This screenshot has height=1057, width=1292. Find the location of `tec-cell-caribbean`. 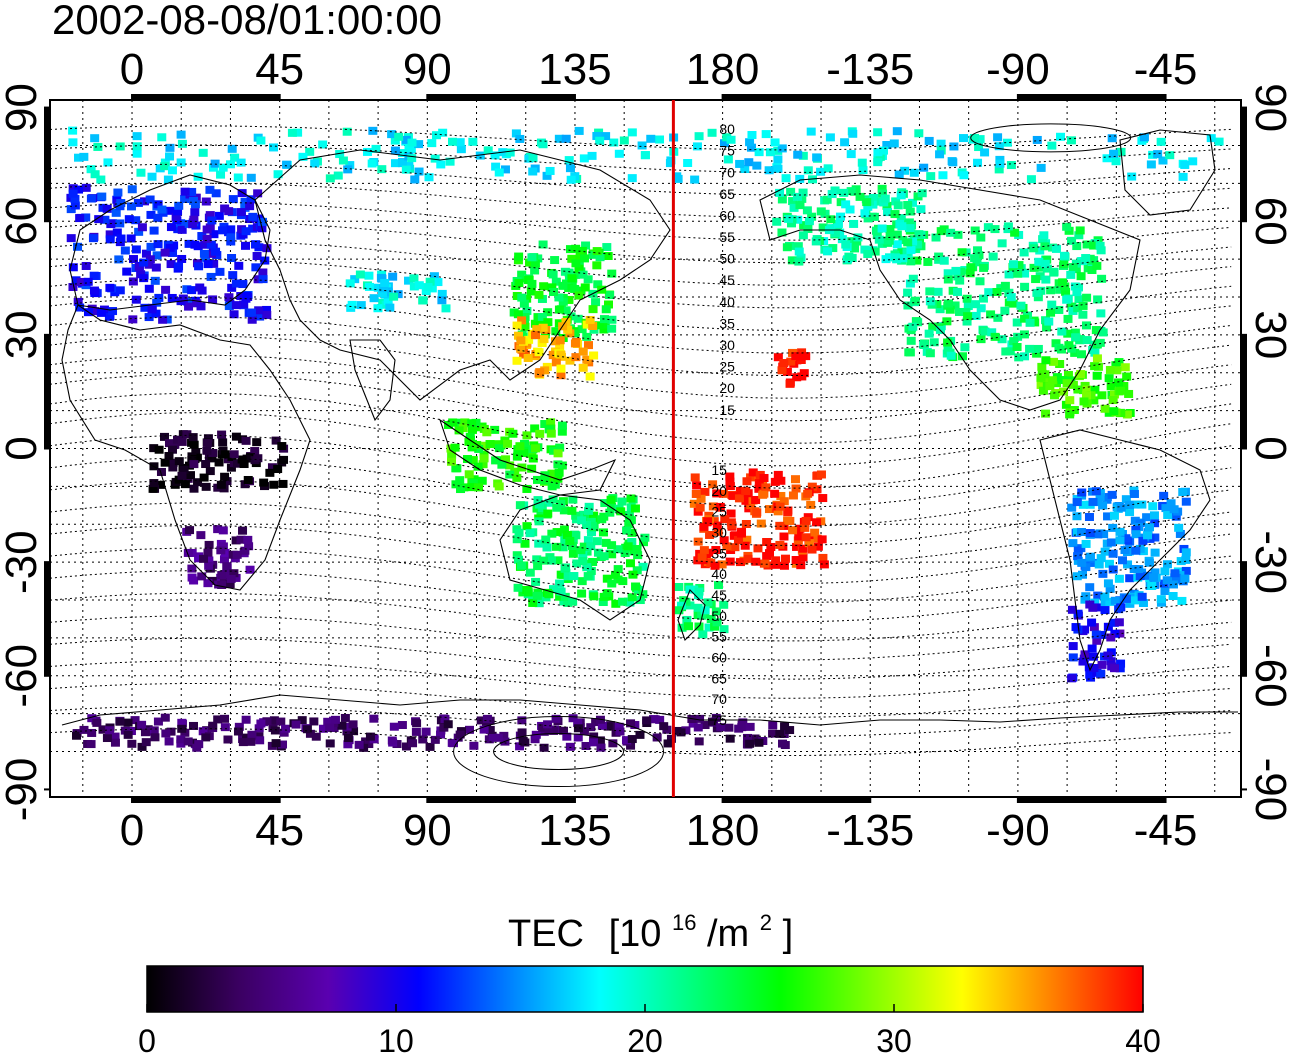

tec-cell-caribbean is located at coordinates (1095, 366).